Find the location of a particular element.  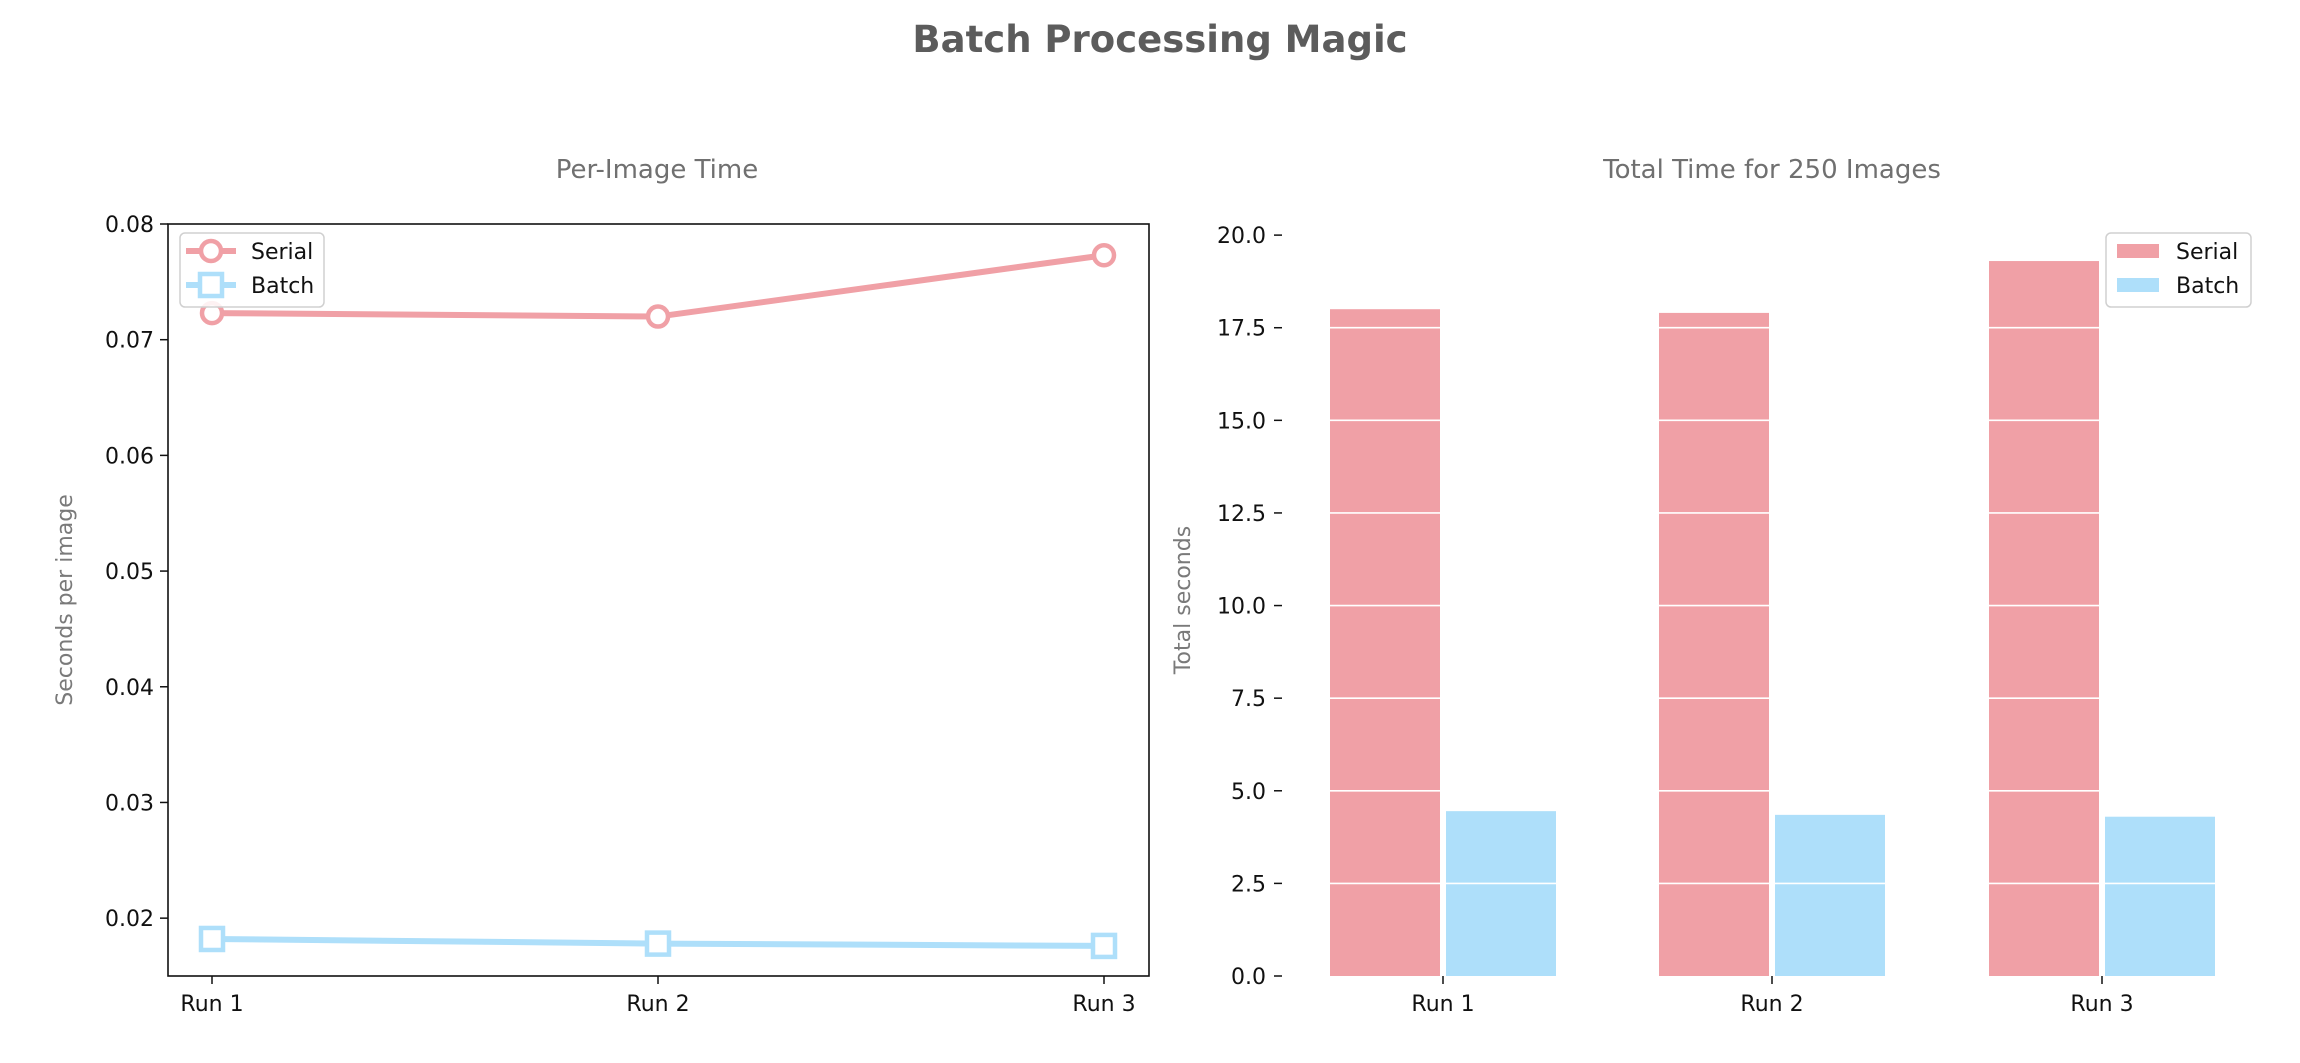

batch-legend-swatch is located at coordinates (2138, 285).